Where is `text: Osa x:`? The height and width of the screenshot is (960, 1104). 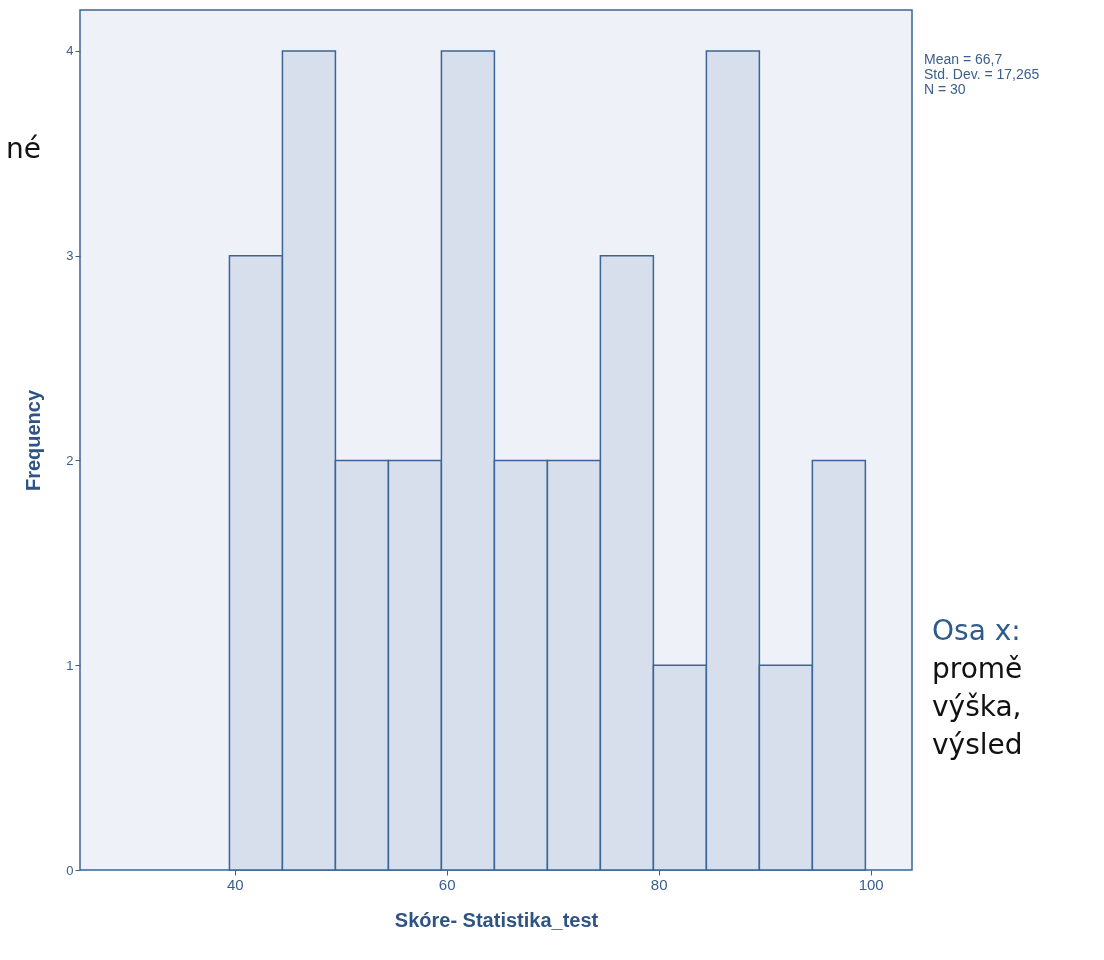
text: Osa x: is located at coordinates (977, 631).